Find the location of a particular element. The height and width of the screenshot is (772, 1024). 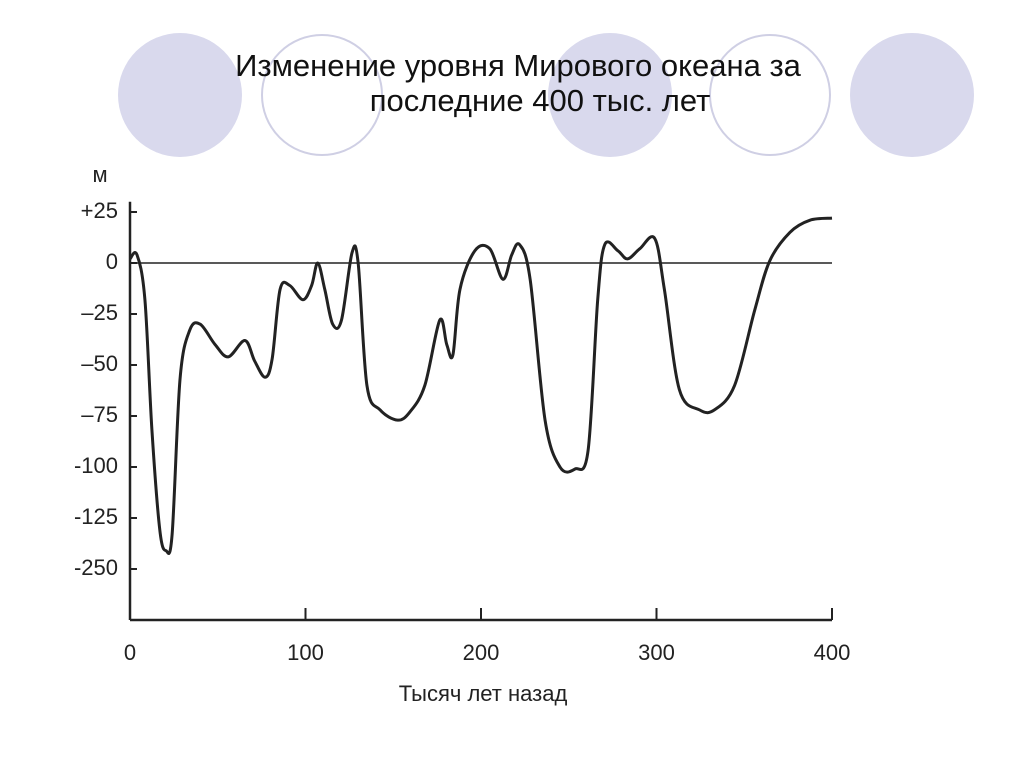

y-axis-label: м is located at coordinates (99, 174).